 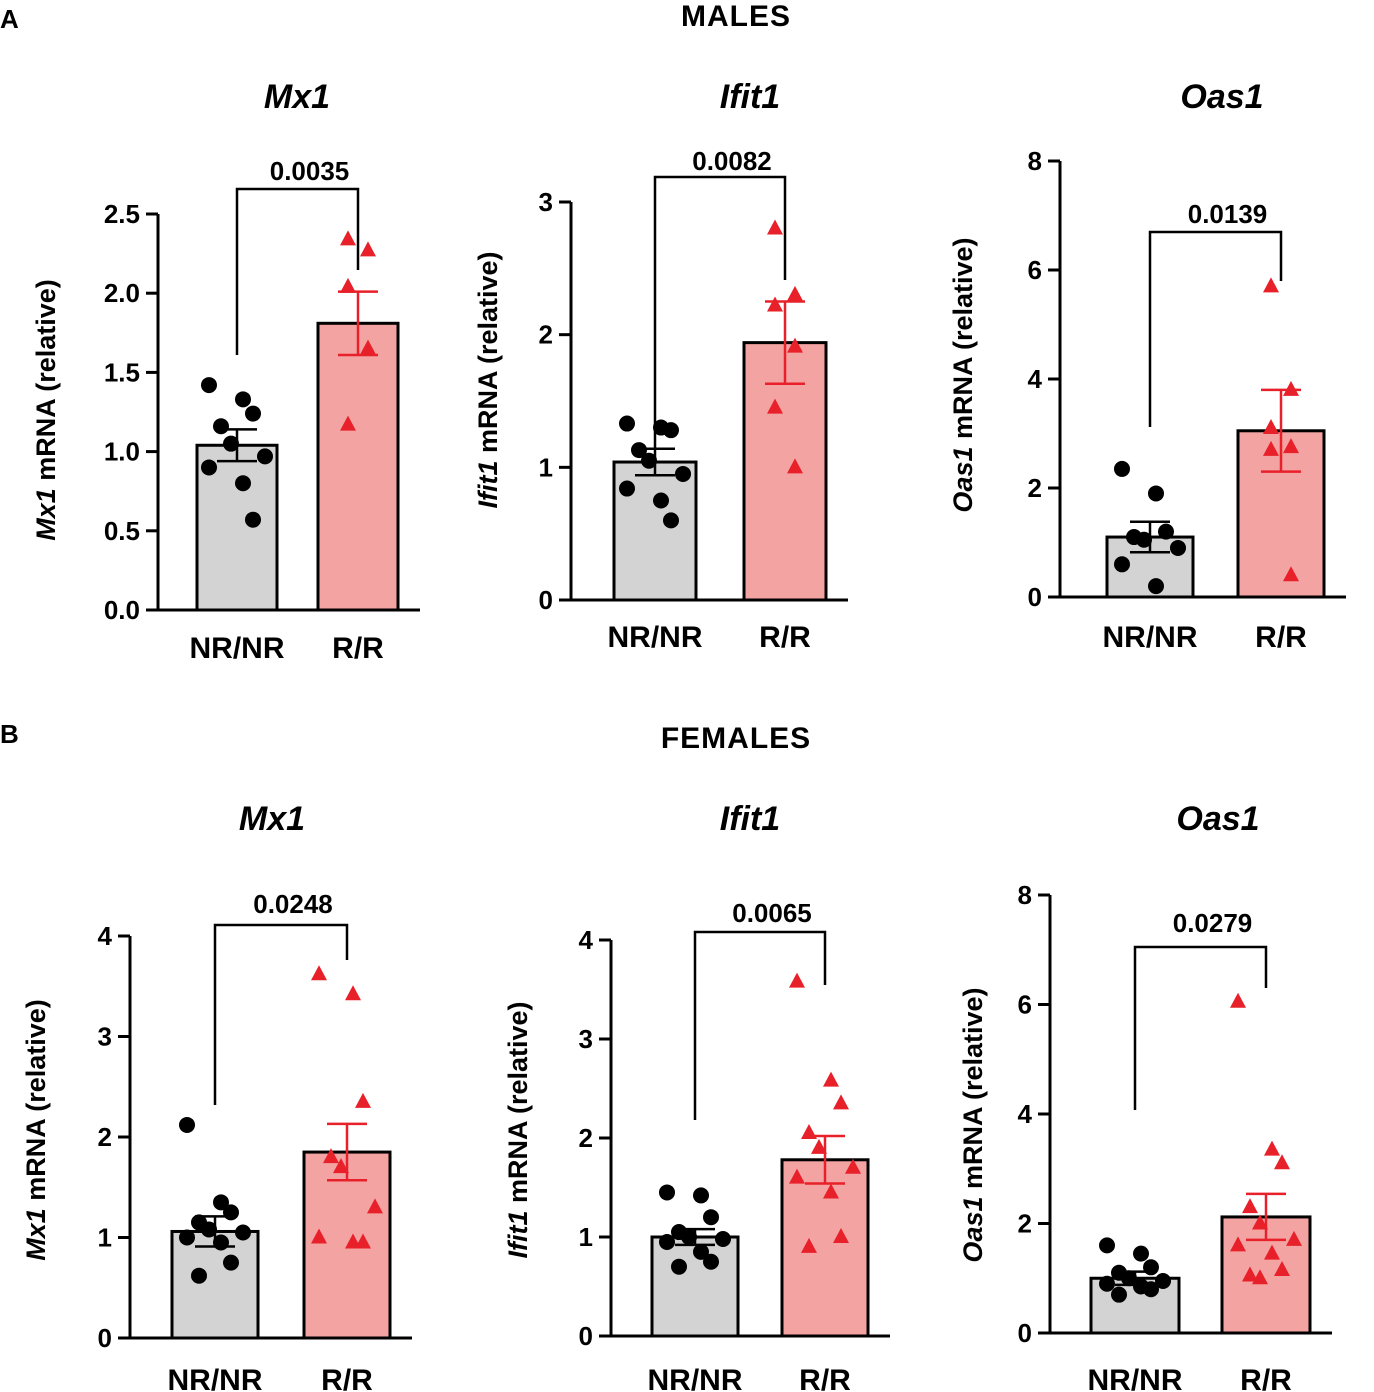 I want to click on p-value-label: 0.0035, so click(x=310, y=171).